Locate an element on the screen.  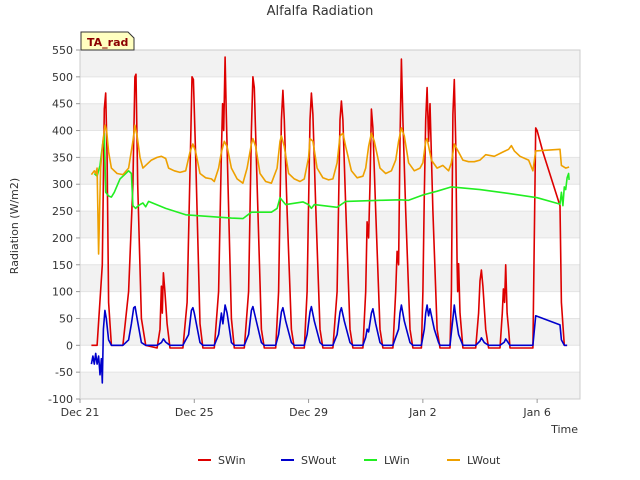
series-line-lwin is located at coordinates (331, 176).